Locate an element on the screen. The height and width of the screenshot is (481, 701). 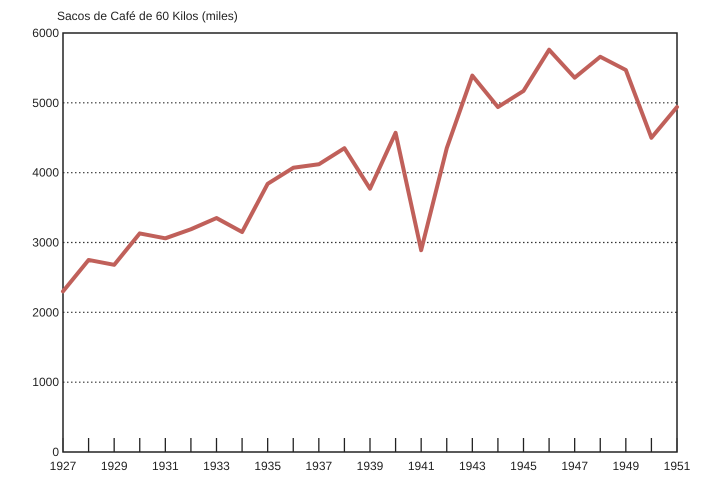
y-axis-title: Sacos de Café de 60 Kilos (miles) is located at coordinates (147, 16).